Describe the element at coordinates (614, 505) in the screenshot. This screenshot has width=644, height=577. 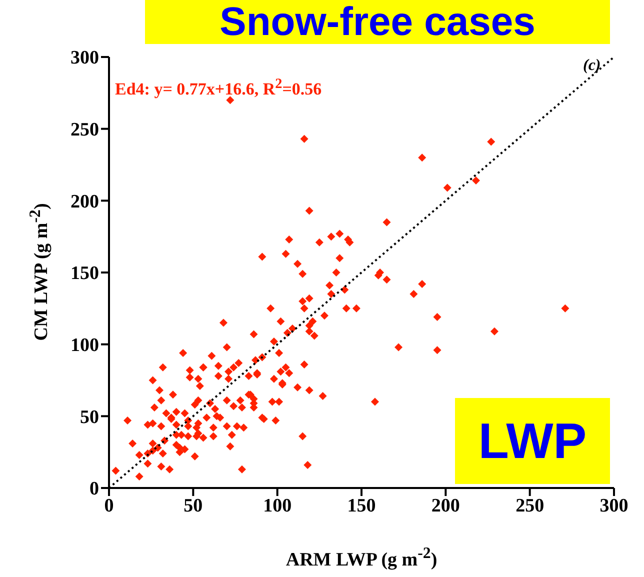
I see `x-tick-label: 300` at that location.